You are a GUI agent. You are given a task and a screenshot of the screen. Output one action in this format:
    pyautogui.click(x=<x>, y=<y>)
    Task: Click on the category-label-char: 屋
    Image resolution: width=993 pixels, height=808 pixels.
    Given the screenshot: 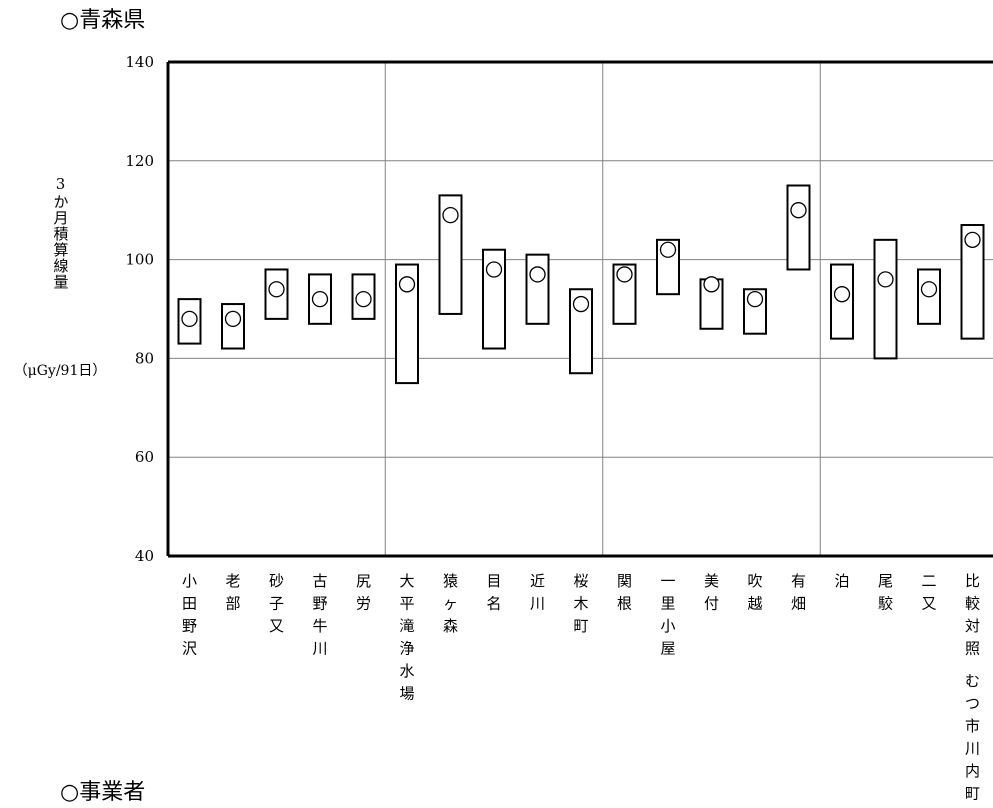 What is the action you would take?
    pyautogui.click(x=667, y=649)
    